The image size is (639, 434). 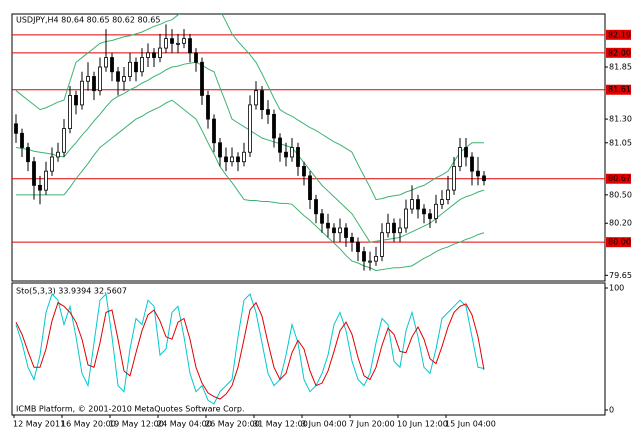 I want to click on level-label: 82.19, so click(x=619, y=34).